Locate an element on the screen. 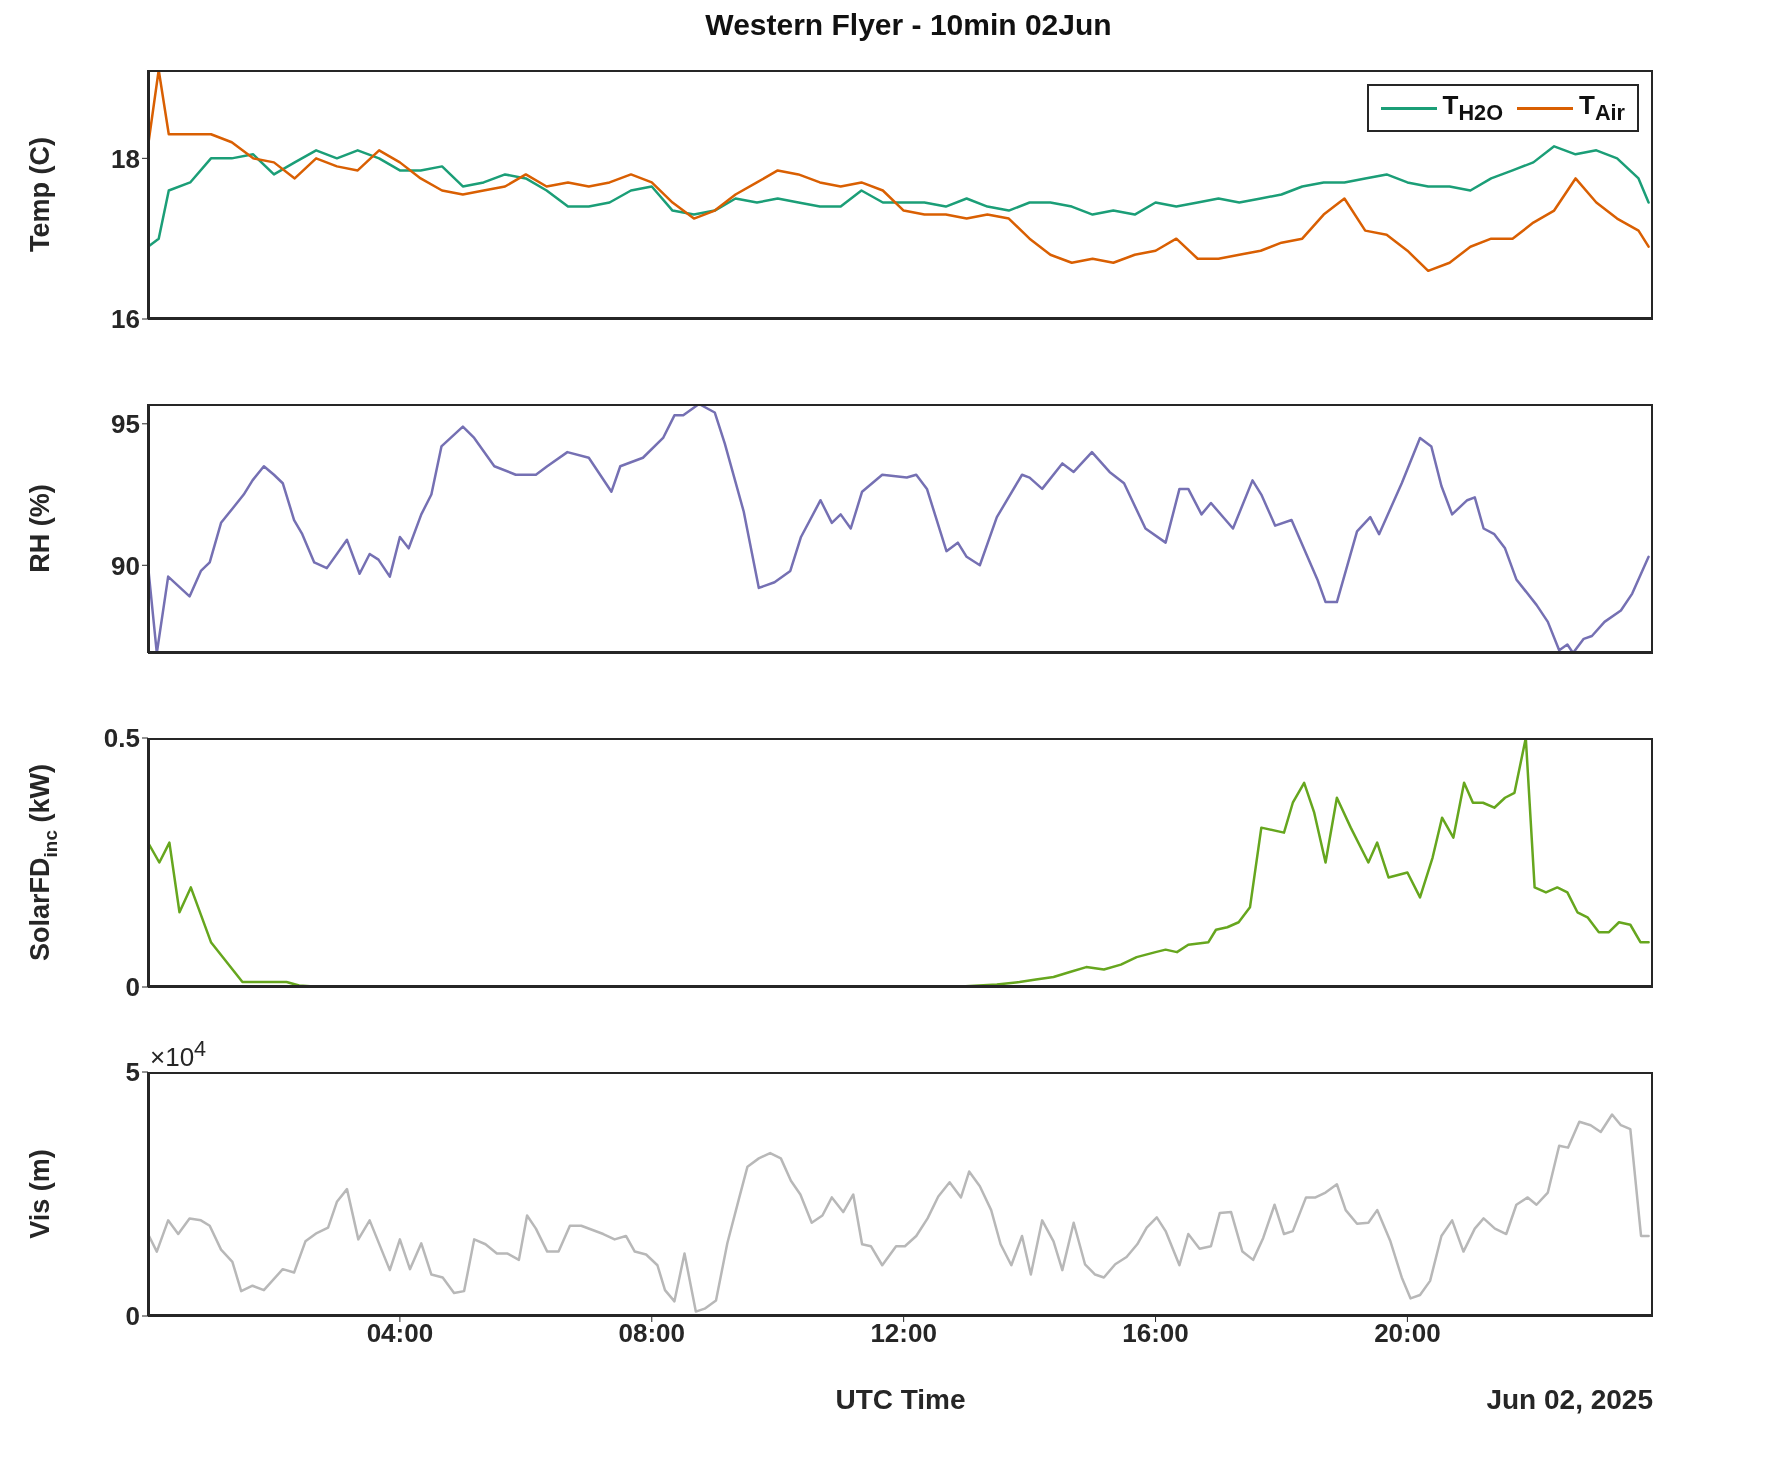  x-tick-label: 20:00 is located at coordinates (1407, 1333).